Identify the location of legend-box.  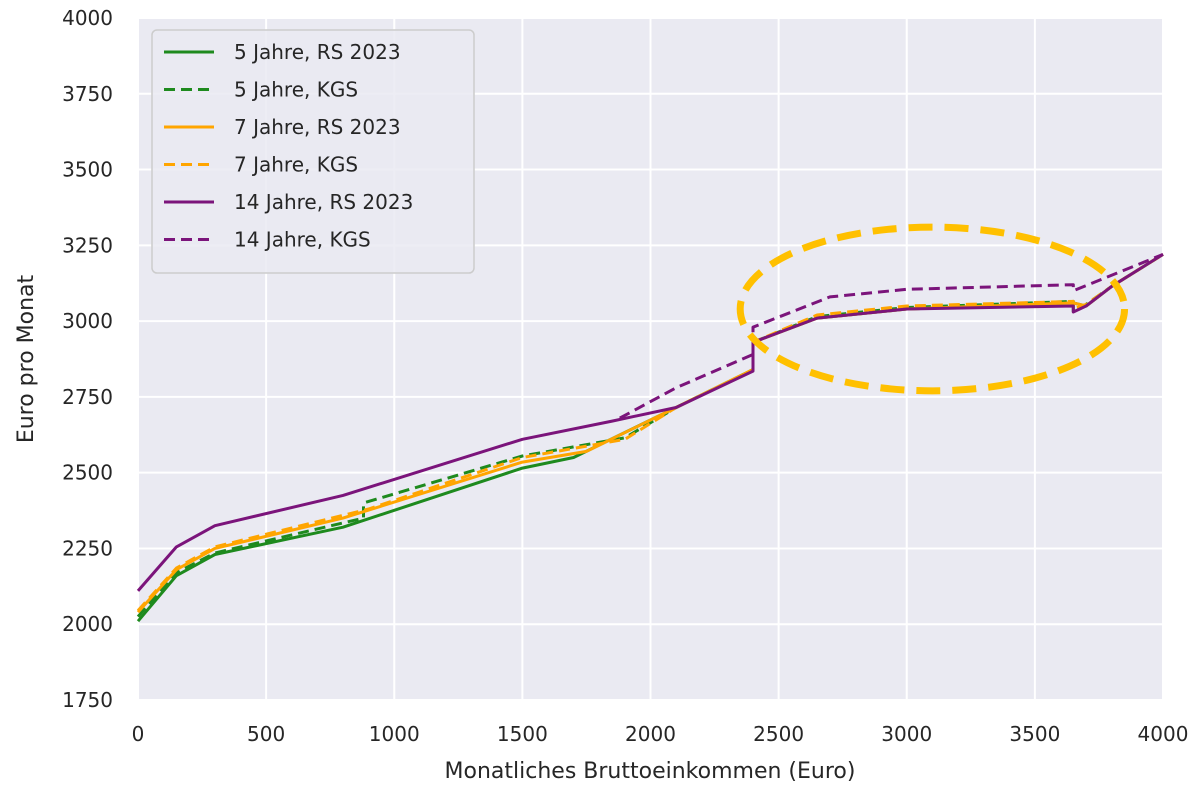
(313, 151).